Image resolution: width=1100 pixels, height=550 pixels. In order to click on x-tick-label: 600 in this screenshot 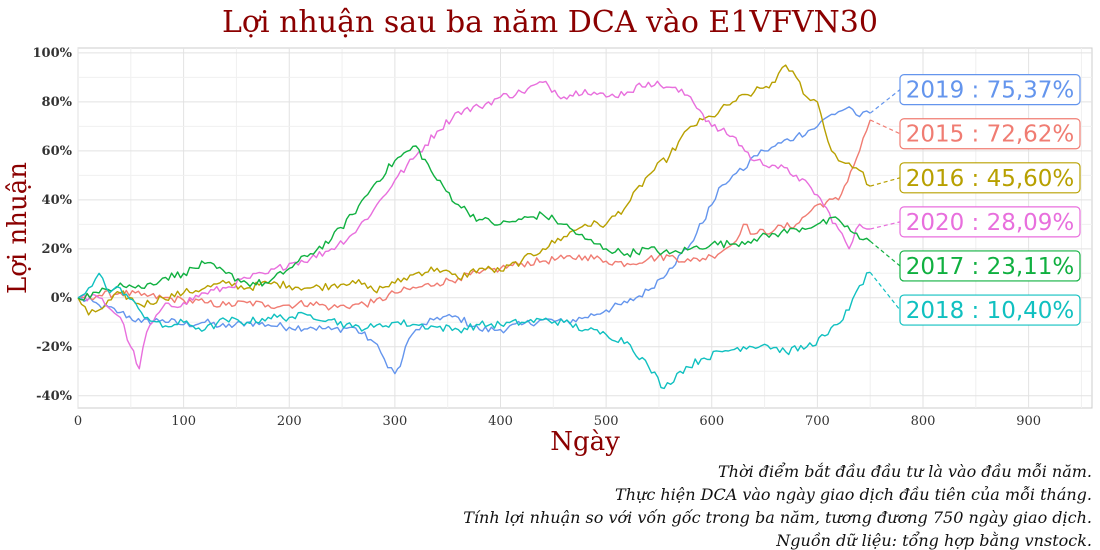, I will do `click(711, 421)`.